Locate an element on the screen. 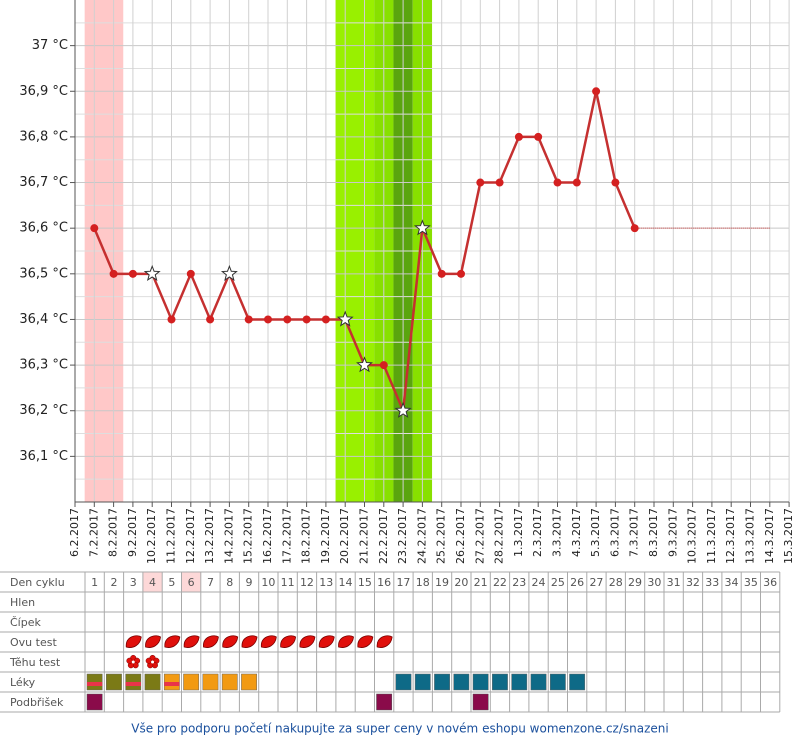 This screenshot has width=800, height=740. row-label: Léky is located at coordinates (23, 682).